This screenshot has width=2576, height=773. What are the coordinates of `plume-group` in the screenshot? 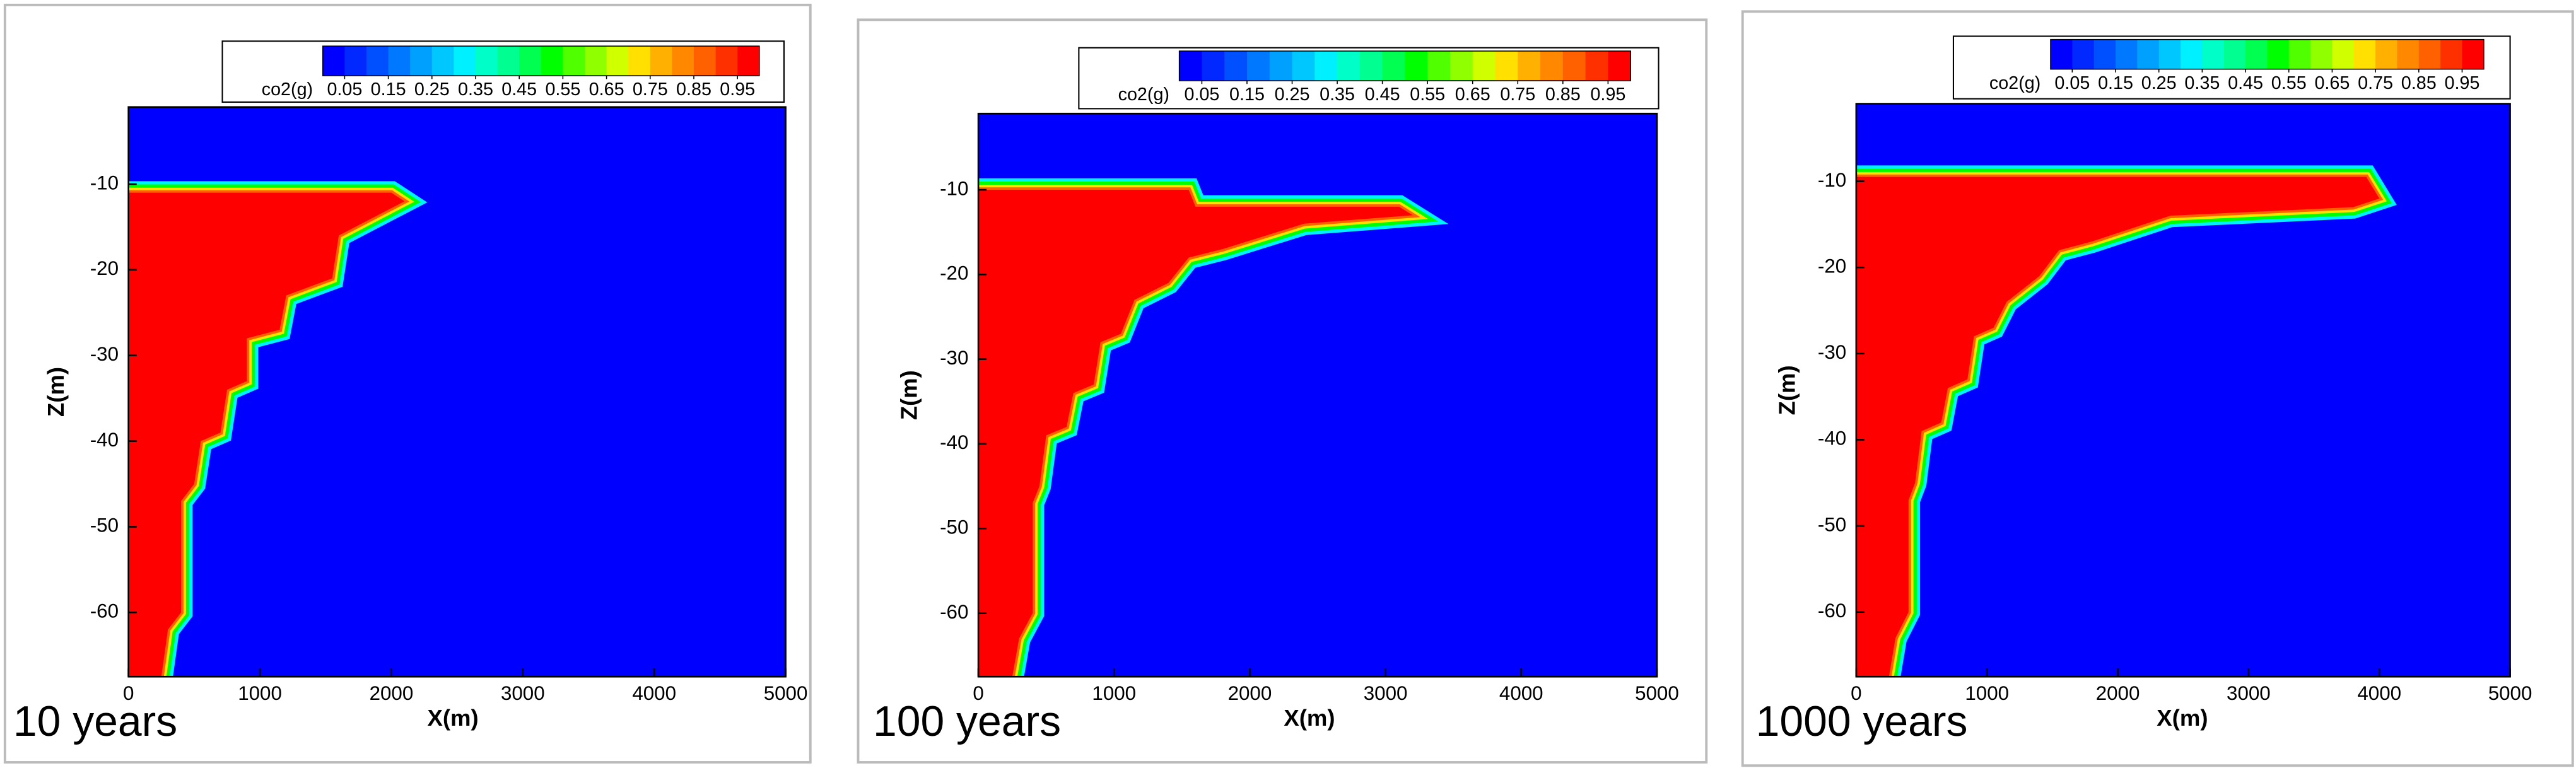 It's located at (2126, 421).